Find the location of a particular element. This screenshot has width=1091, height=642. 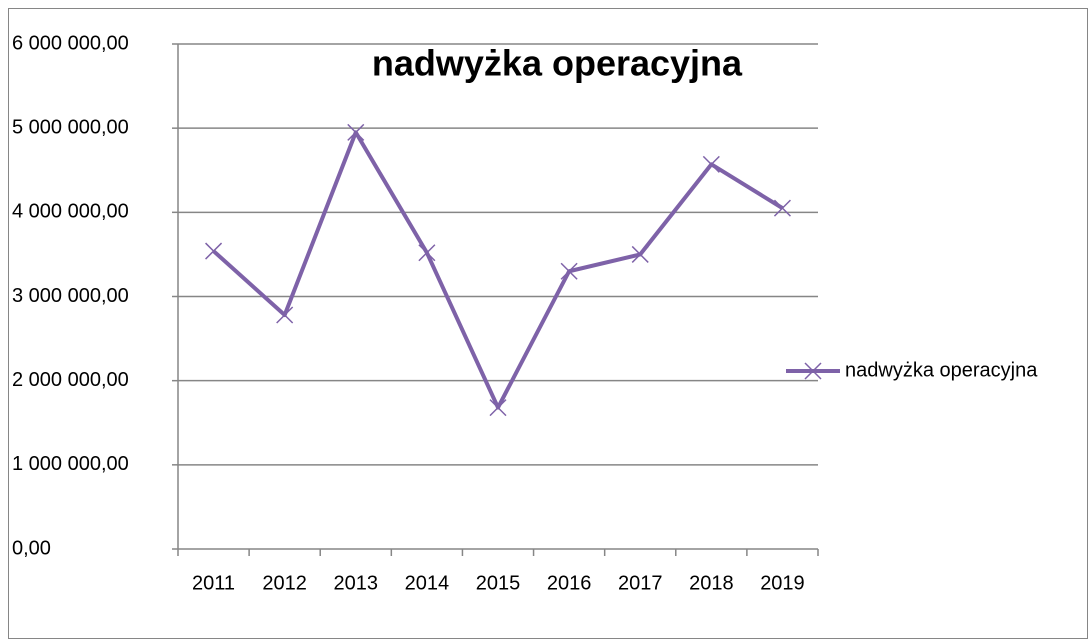

x-tick-label: 2017 is located at coordinates (640, 583).